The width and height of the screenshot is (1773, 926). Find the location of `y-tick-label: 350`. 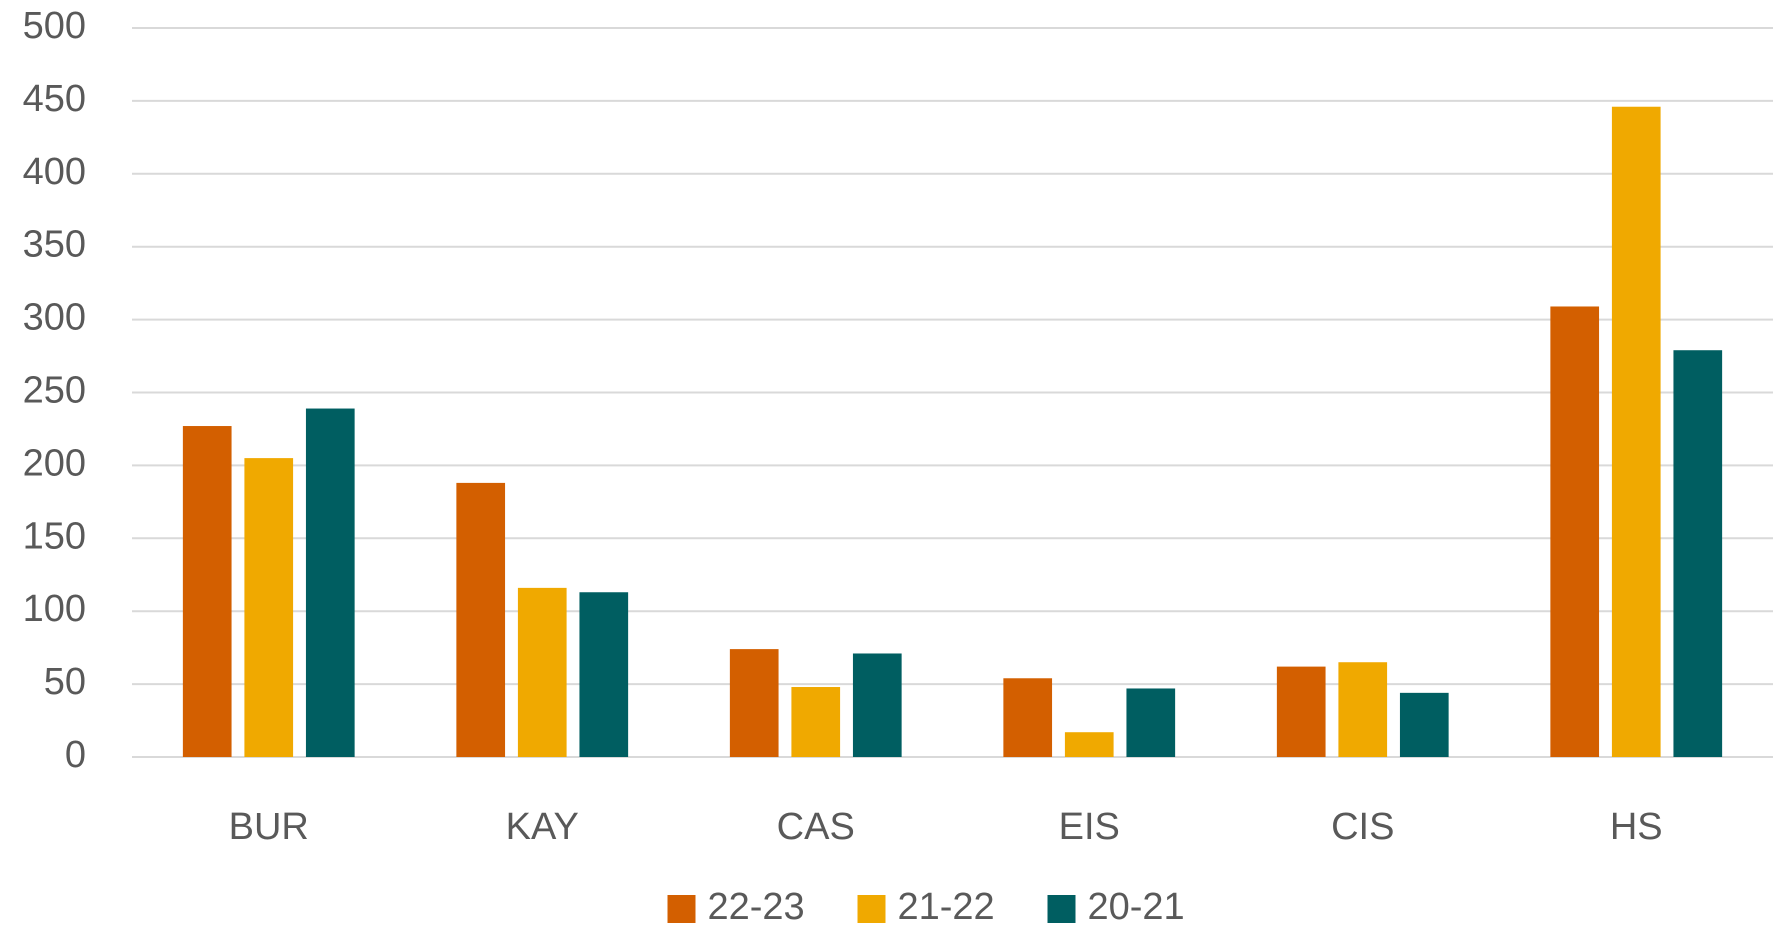

y-tick-label: 350 is located at coordinates (54, 245).